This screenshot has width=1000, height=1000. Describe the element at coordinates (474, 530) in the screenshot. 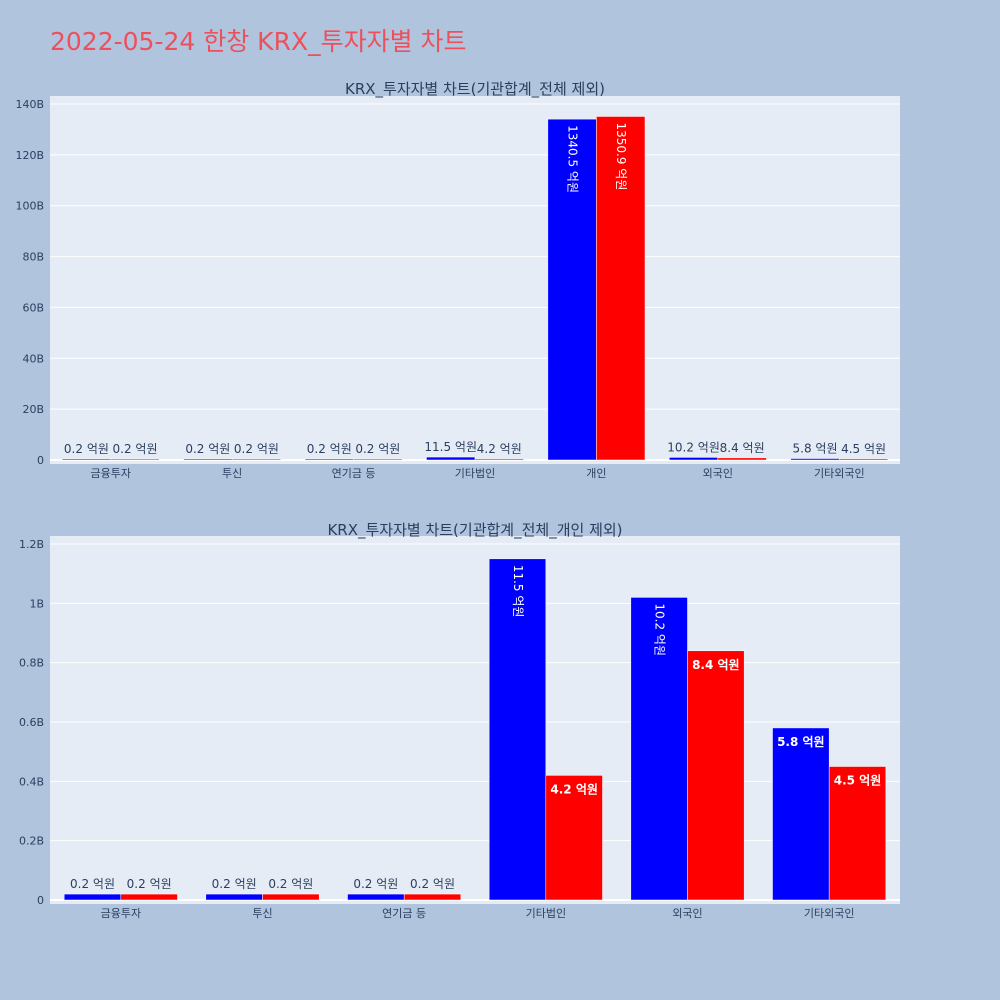

I see `chart-title: KRX_투자자별 차트(기관합계_전체_개인 제외)` at that location.